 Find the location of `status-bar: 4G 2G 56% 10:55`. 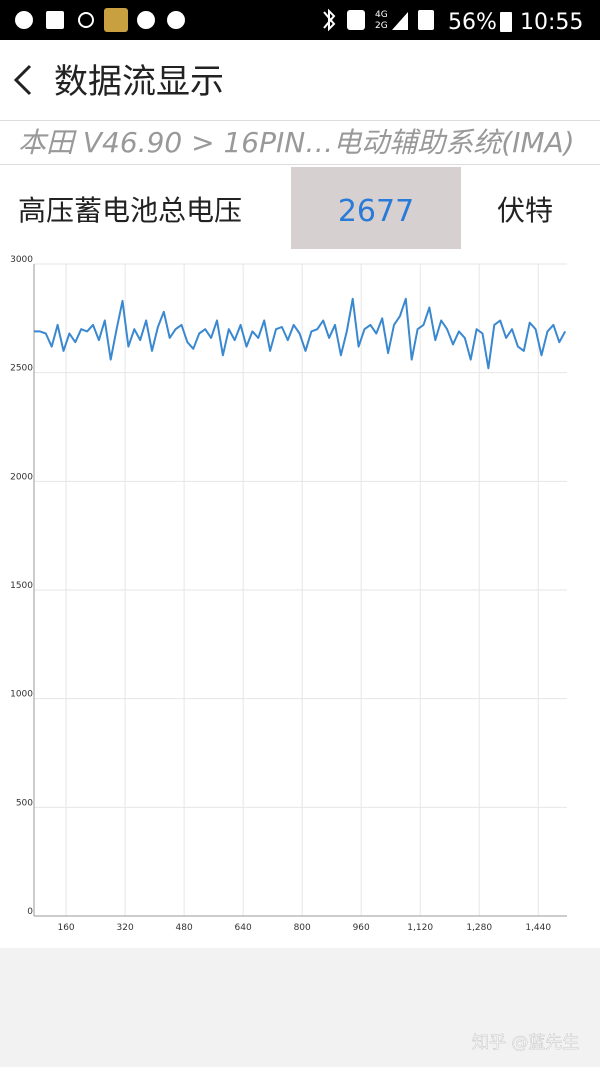

status-bar: 4G 2G 56% 10:55 is located at coordinates (300, 20).